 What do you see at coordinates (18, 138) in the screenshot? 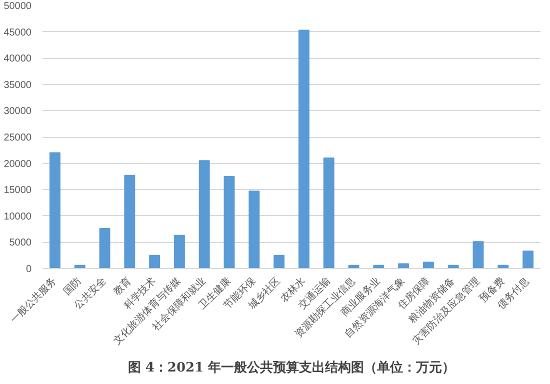
I see `y-tick-label: 25000` at bounding box center [18, 138].